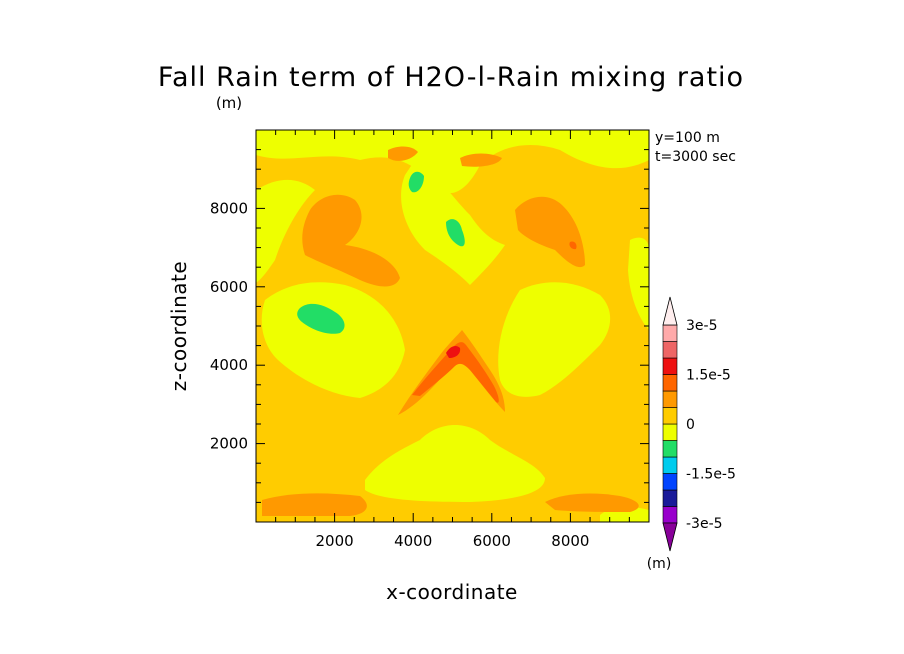  Describe the element at coordinates (333, 340) in the screenshot. I see `low-region-left` at that location.